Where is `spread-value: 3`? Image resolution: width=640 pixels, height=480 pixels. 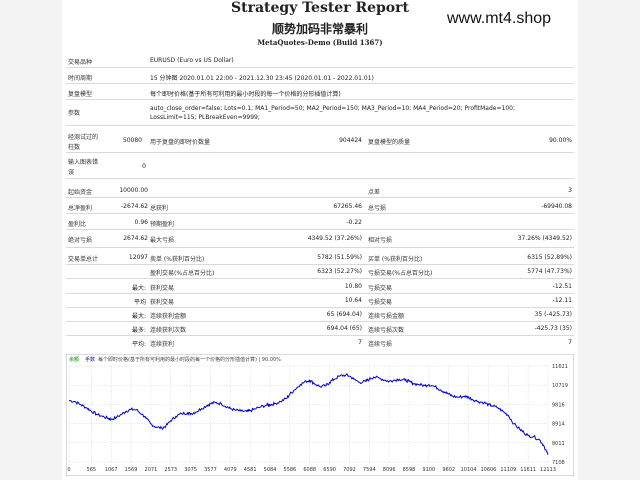 spread-value: 3 is located at coordinates (570, 190).